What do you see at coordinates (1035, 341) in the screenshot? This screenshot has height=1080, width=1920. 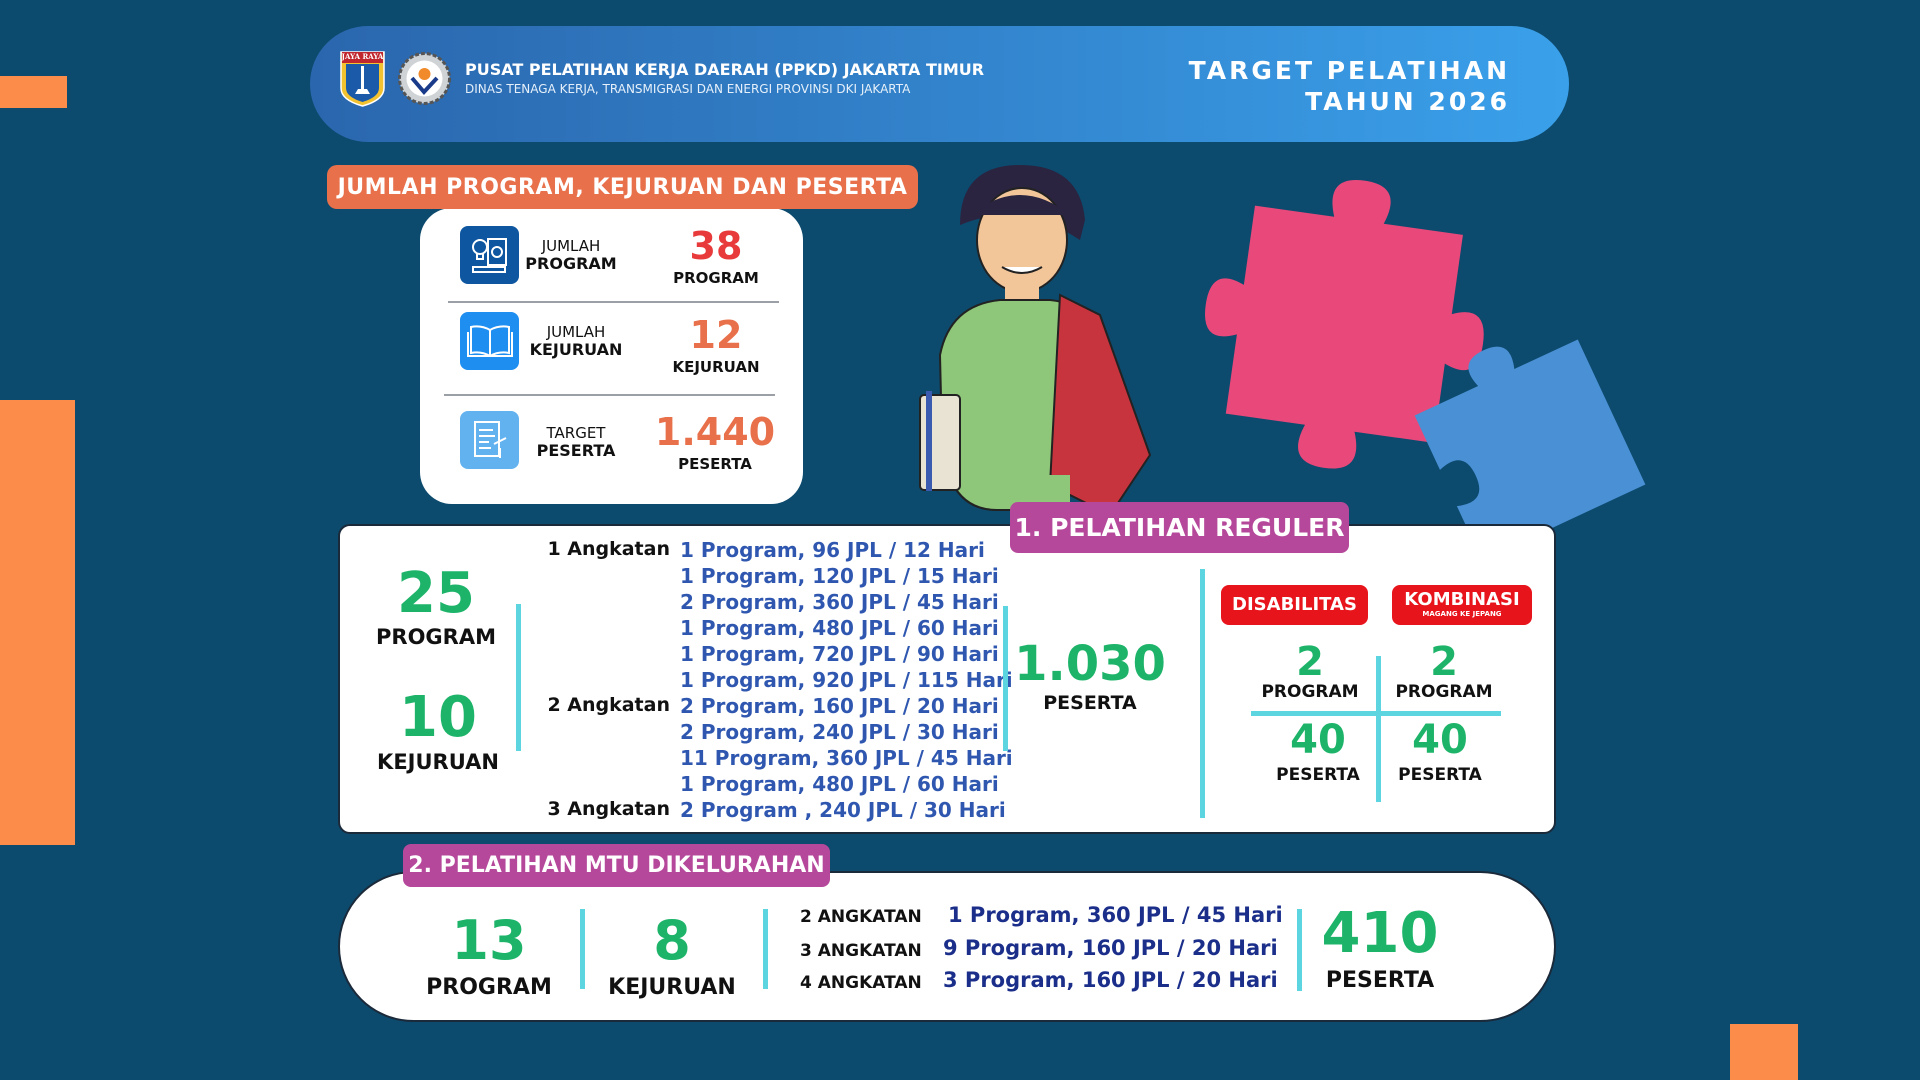 I see `student-illustration` at bounding box center [1035, 341].